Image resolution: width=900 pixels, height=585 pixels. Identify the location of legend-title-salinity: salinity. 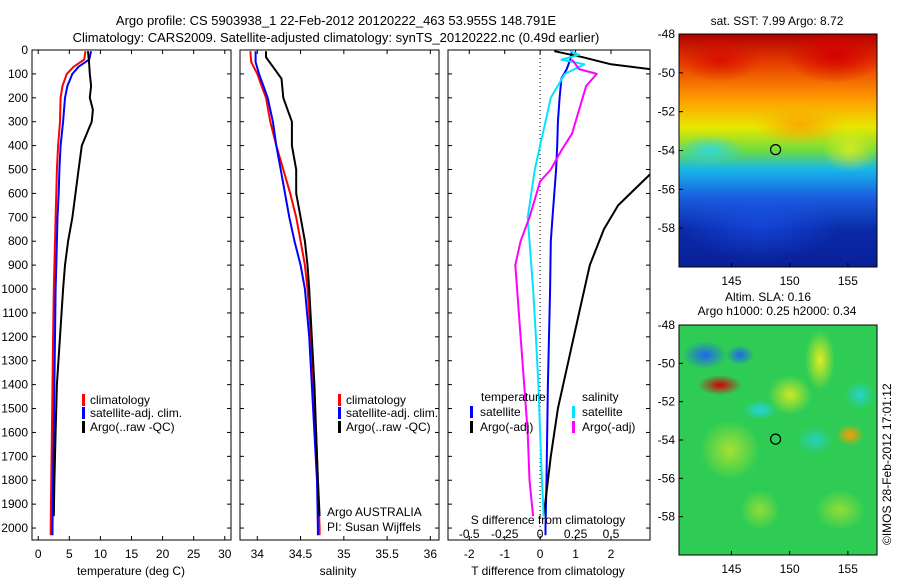
(600, 397).